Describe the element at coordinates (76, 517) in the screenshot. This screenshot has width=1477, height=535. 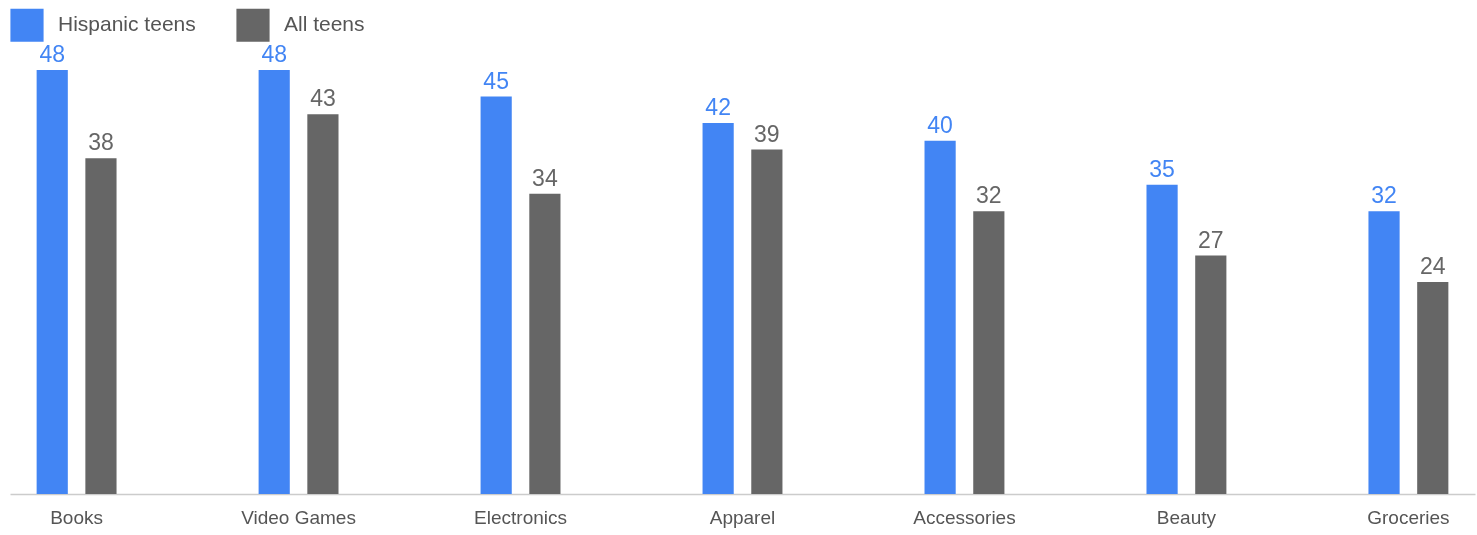
I see `x-tick-label: Books` at that location.